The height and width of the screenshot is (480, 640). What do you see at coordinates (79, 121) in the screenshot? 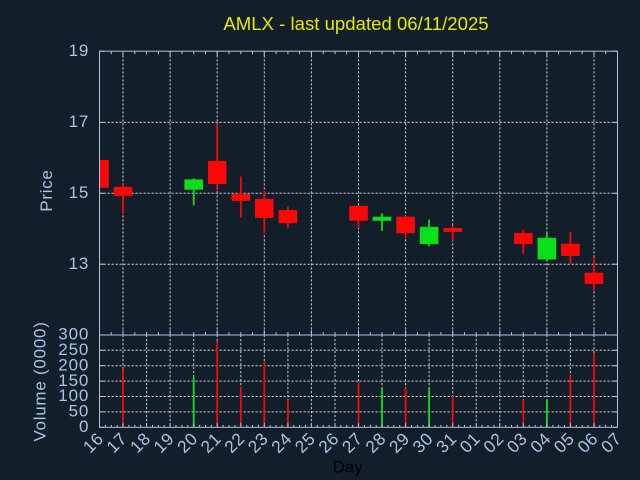
I see `svg-text: 17` at bounding box center [79, 121].